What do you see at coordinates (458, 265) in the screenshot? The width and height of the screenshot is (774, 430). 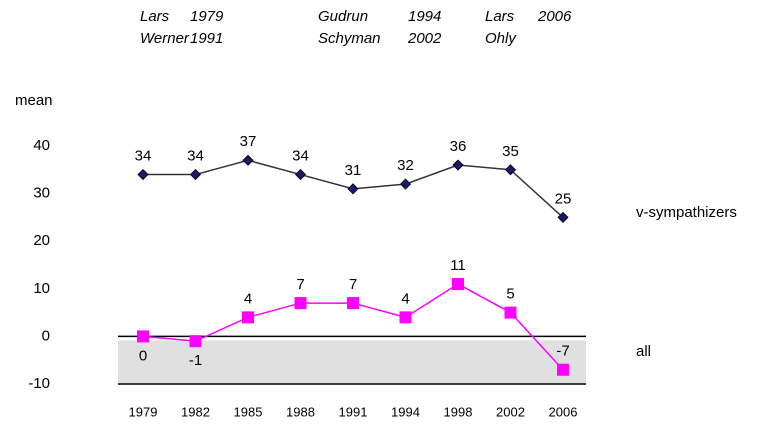 I see `data-label: 11` at bounding box center [458, 265].